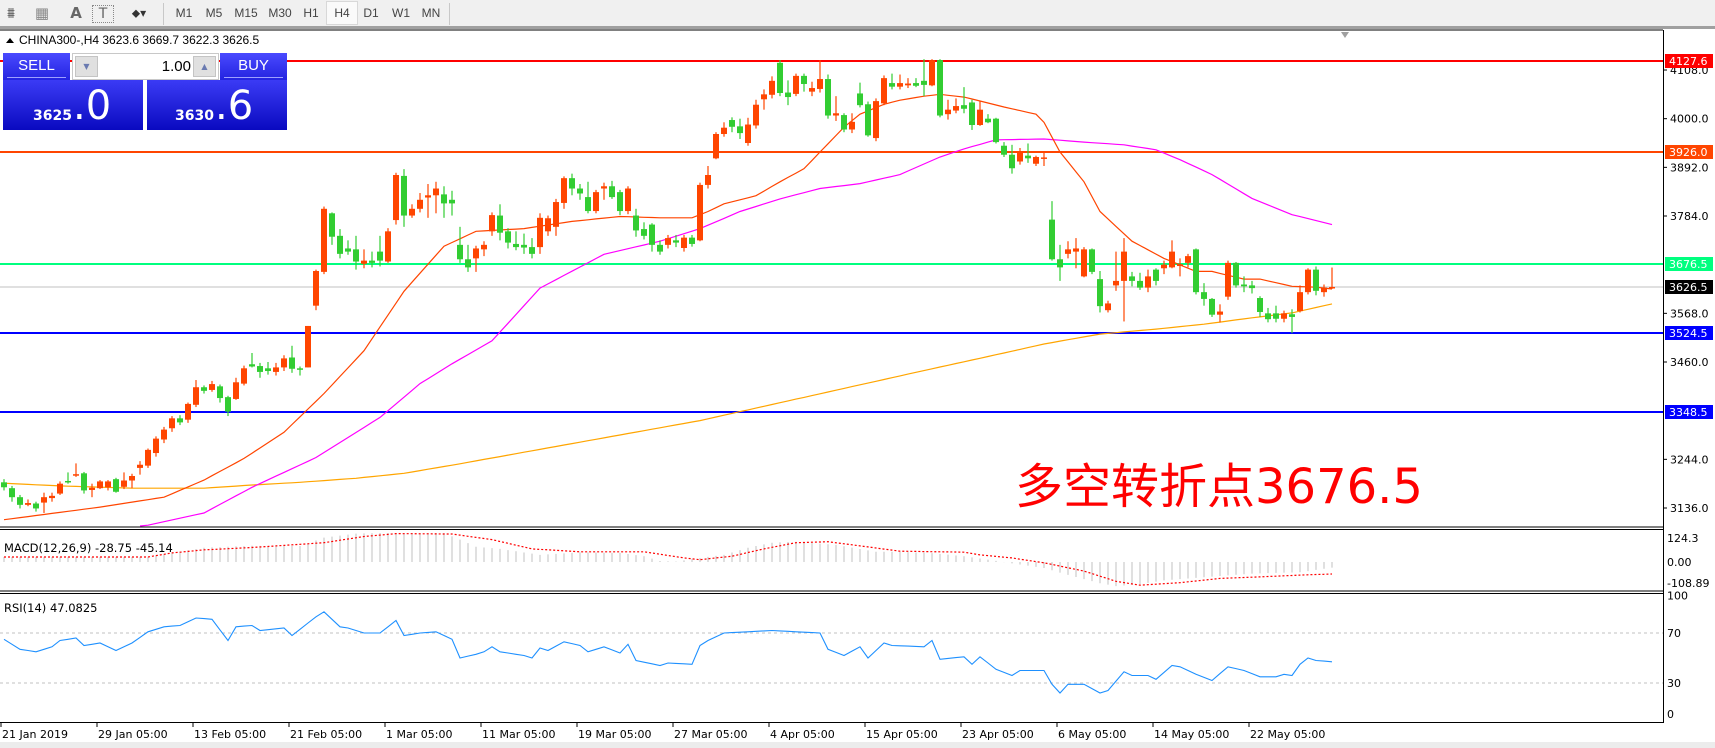 Image resolution: width=1715 pixels, height=748 pixels. I want to click on timeframe-m5: M5, so click(214, 13).